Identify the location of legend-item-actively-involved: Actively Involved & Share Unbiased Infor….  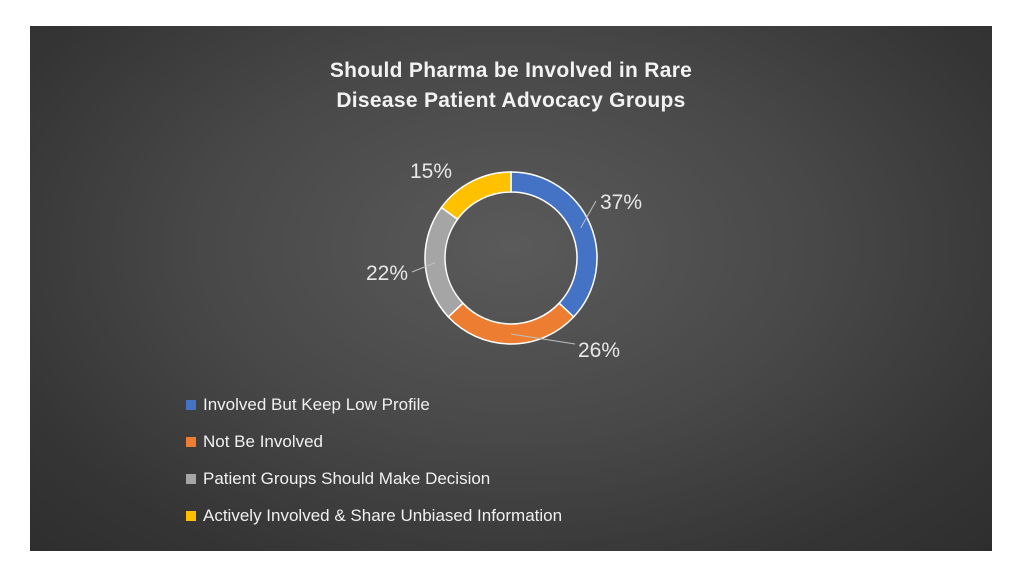
(374, 515).